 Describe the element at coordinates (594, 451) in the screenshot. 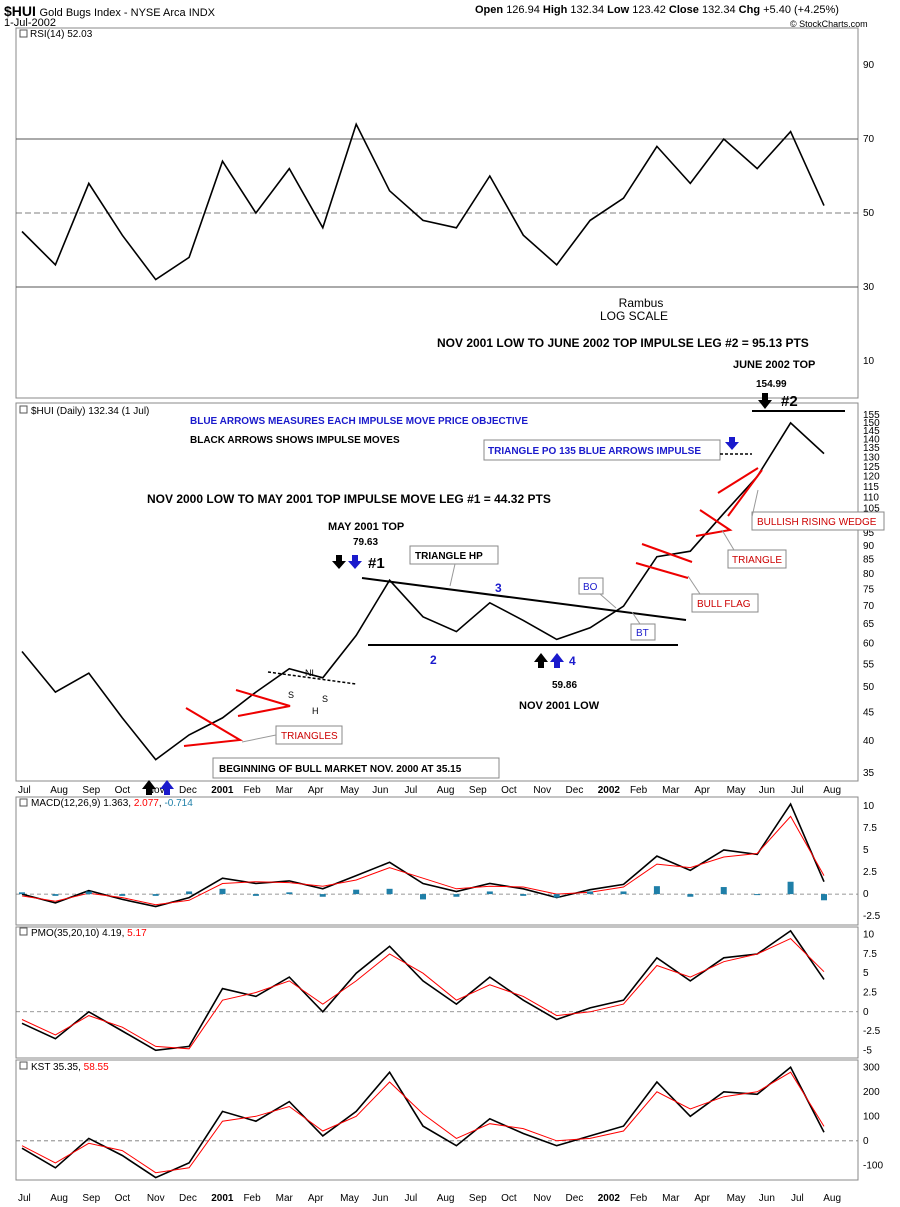

I see `triangle-po-label: TRIANGLE PO 135 BLUE ARROWS IMPULSE` at that location.